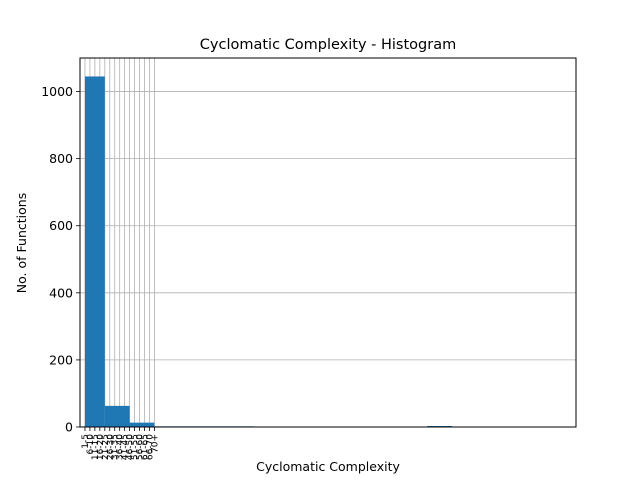 The height and width of the screenshot is (480, 640). I want to click on x-tick-label: 61-65, so click(145, 447).